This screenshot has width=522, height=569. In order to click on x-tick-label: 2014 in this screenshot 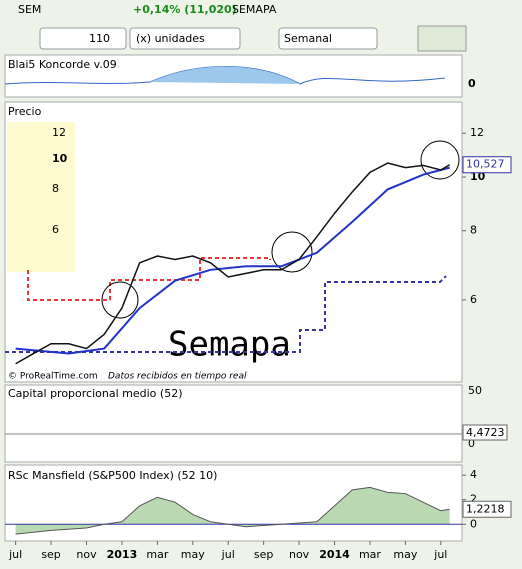, I will do `click(334, 554)`.